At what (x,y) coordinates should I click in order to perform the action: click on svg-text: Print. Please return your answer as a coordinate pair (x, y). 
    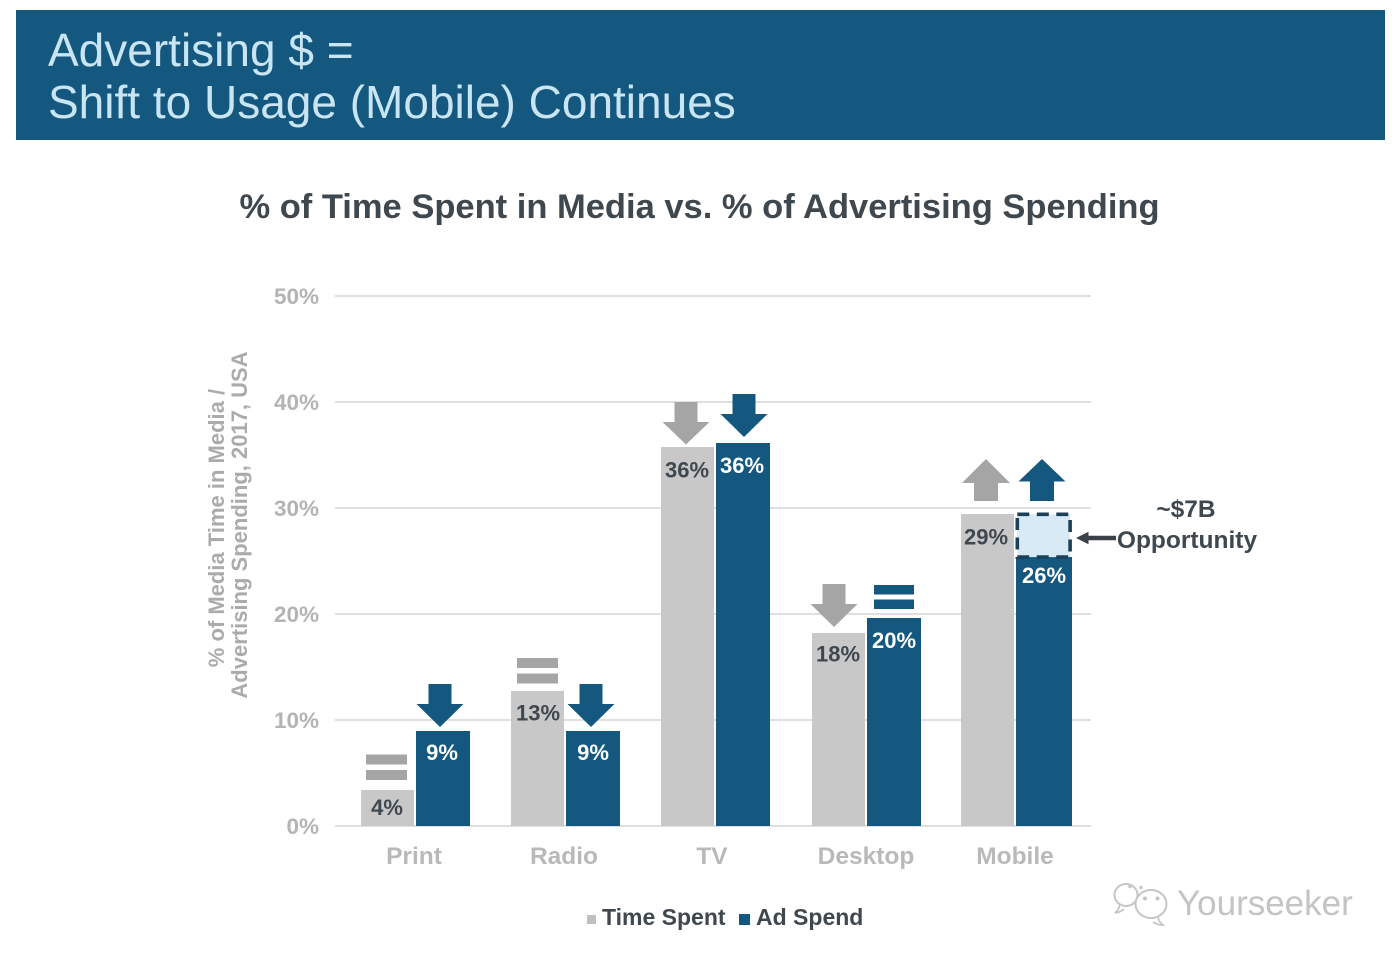
    Looking at the image, I should click on (414, 856).